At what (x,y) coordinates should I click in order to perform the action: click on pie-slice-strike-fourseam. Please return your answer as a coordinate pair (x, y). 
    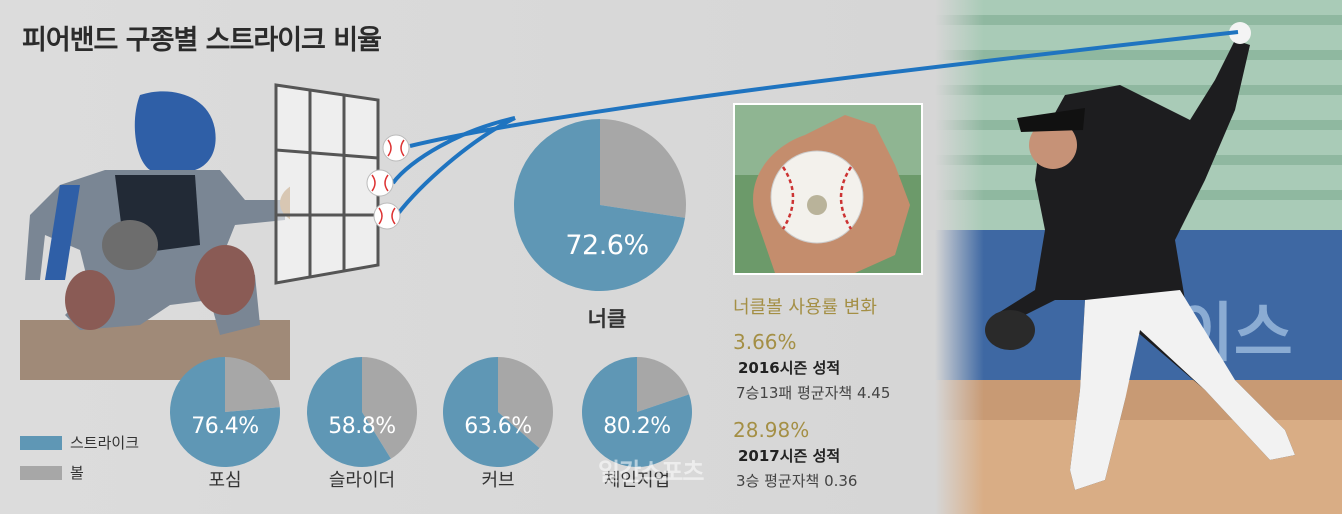
    Looking at the image, I should click on (225, 412).